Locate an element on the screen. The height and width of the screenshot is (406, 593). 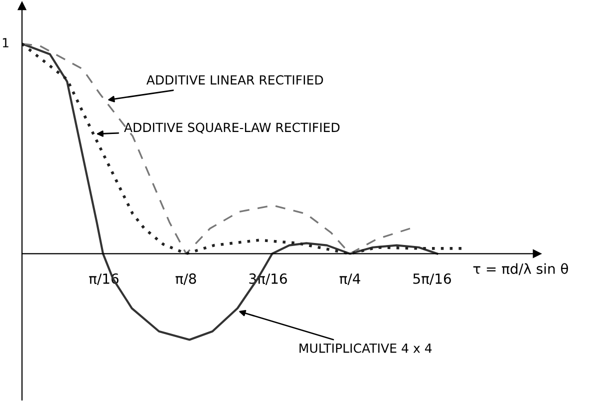
x-tick-label: 5π/16 is located at coordinates (432, 279).